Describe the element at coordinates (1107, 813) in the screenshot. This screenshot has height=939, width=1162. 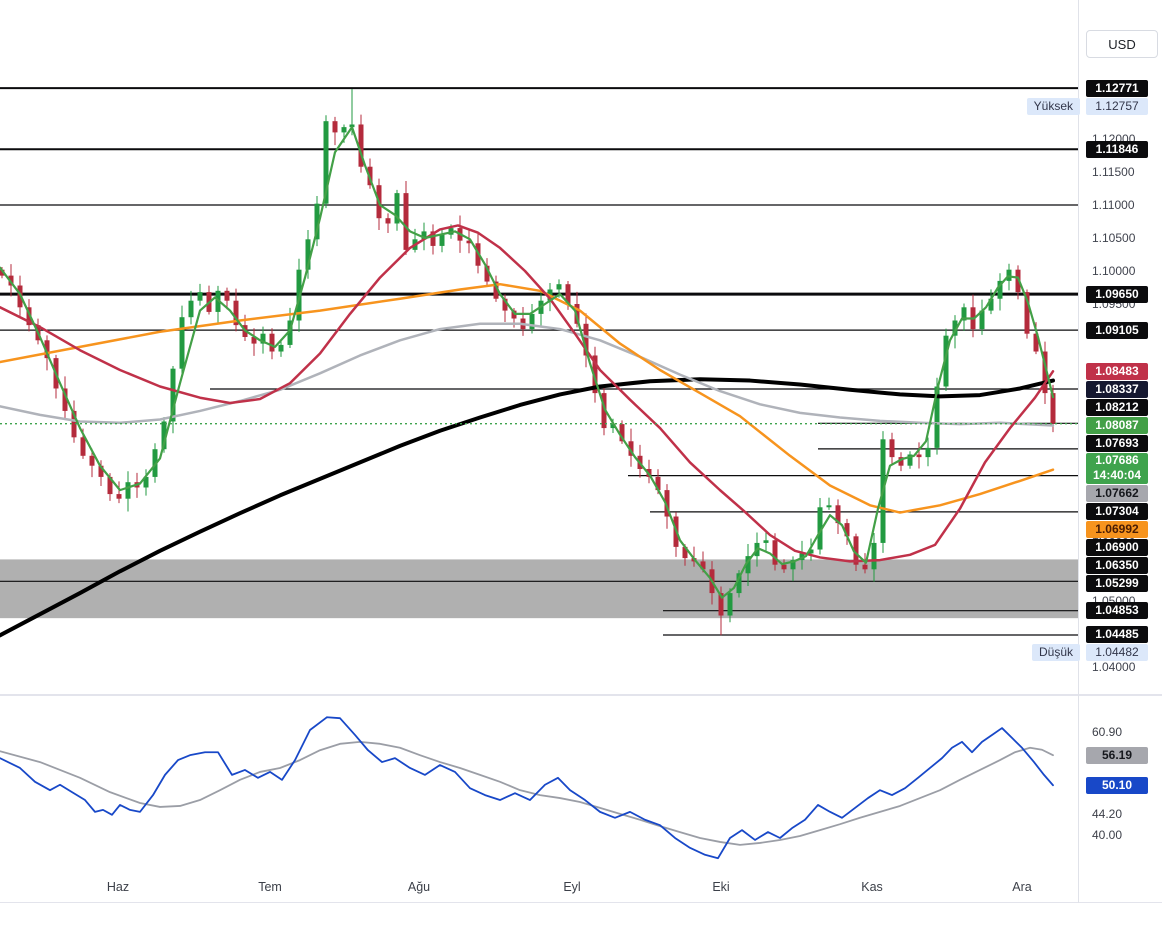
I see `rsi-axis-label: 44.20` at that location.